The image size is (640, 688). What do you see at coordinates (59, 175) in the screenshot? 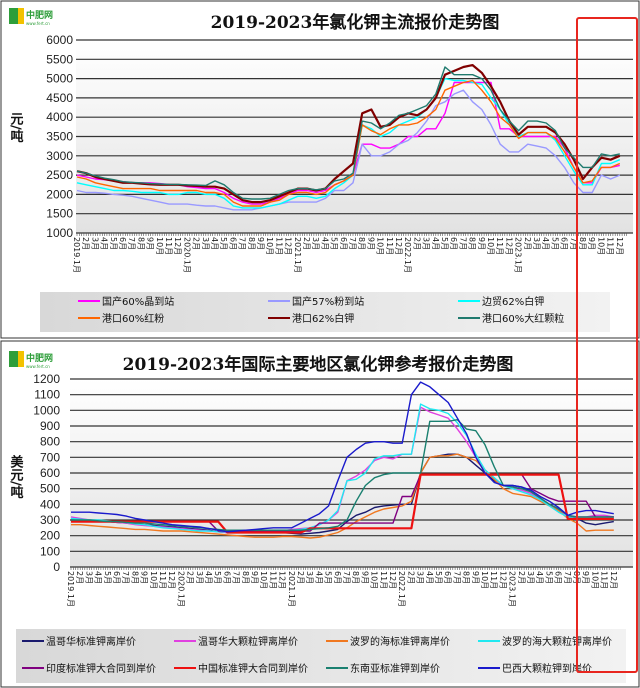
I see `y-tick-label: 2500` at bounding box center [59, 175].